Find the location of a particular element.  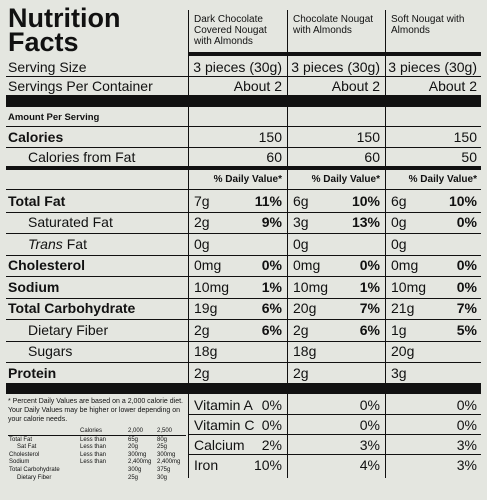

footnote-value: 65g is located at coordinates (133, 439).